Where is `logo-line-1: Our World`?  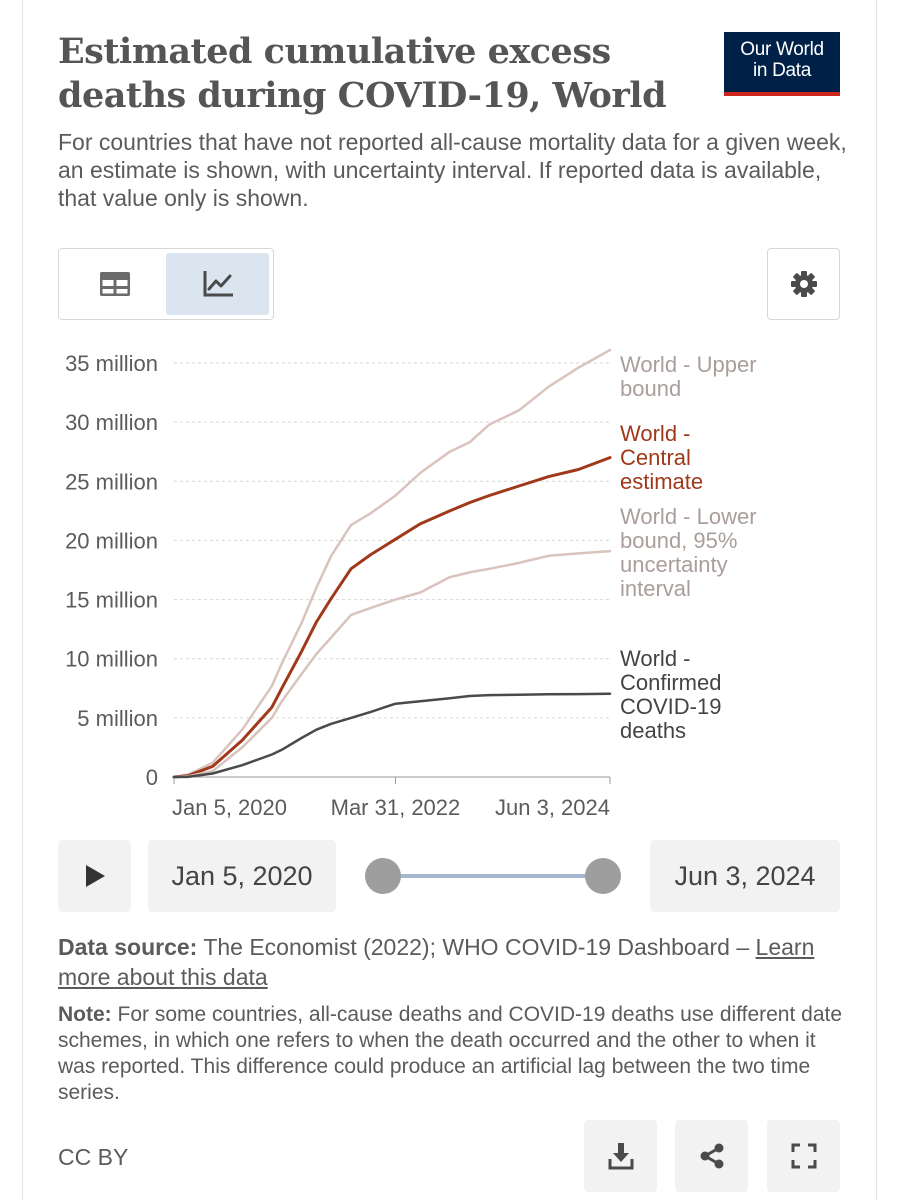 logo-line-1: Our World is located at coordinates (782, 49).